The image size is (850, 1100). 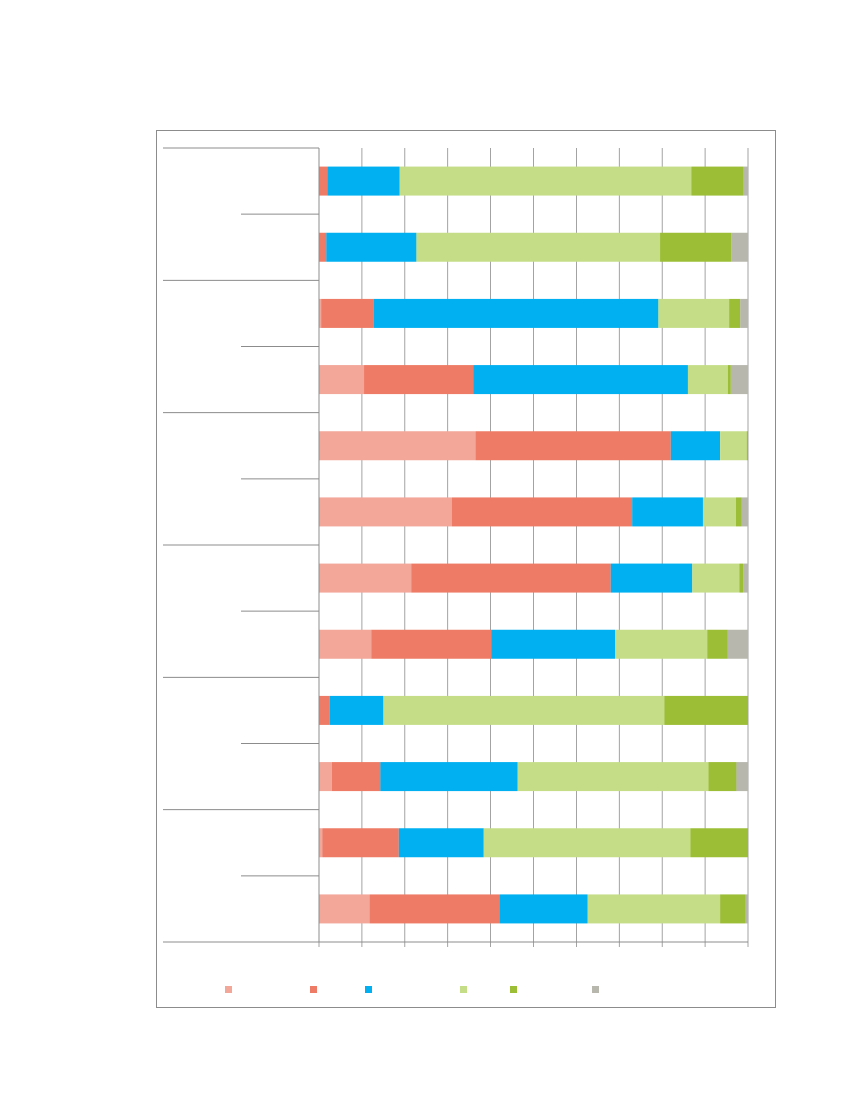 I want to click on legend, so click(x=412, y=989).